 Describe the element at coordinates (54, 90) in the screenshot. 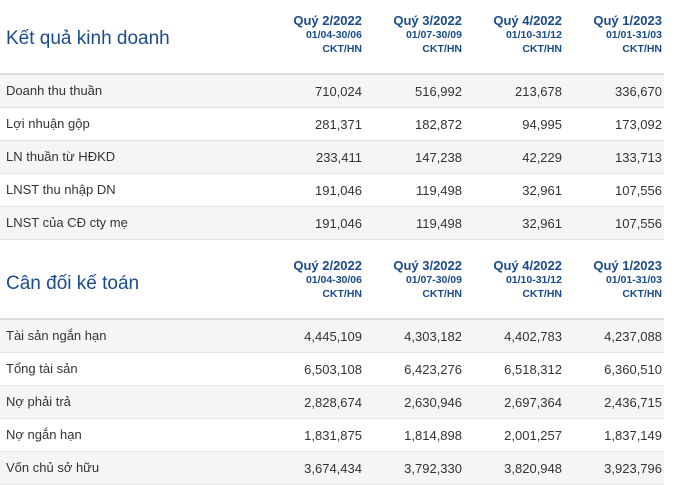

I see `row-label: Doanh thu thuần` at that location.